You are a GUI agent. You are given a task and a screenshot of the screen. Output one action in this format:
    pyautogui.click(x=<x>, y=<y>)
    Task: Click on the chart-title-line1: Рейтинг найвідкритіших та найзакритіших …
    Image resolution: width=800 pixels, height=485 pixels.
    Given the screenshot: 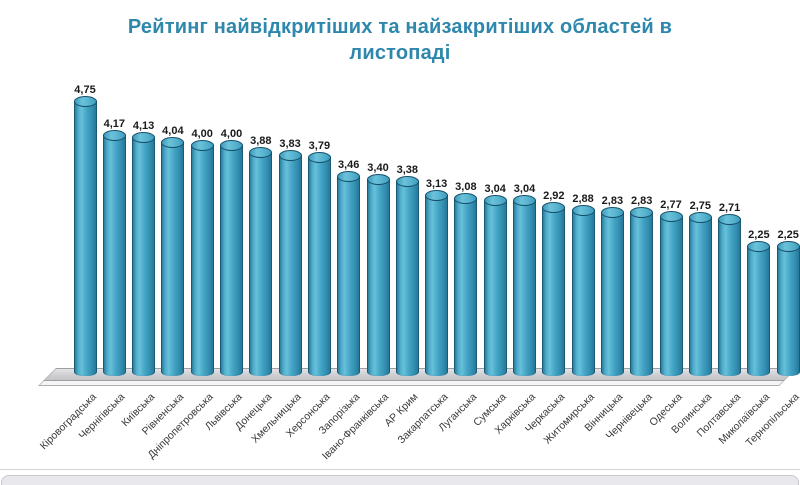 What is the action you would take?
    pyautogui.click(x=400, y=27)
    